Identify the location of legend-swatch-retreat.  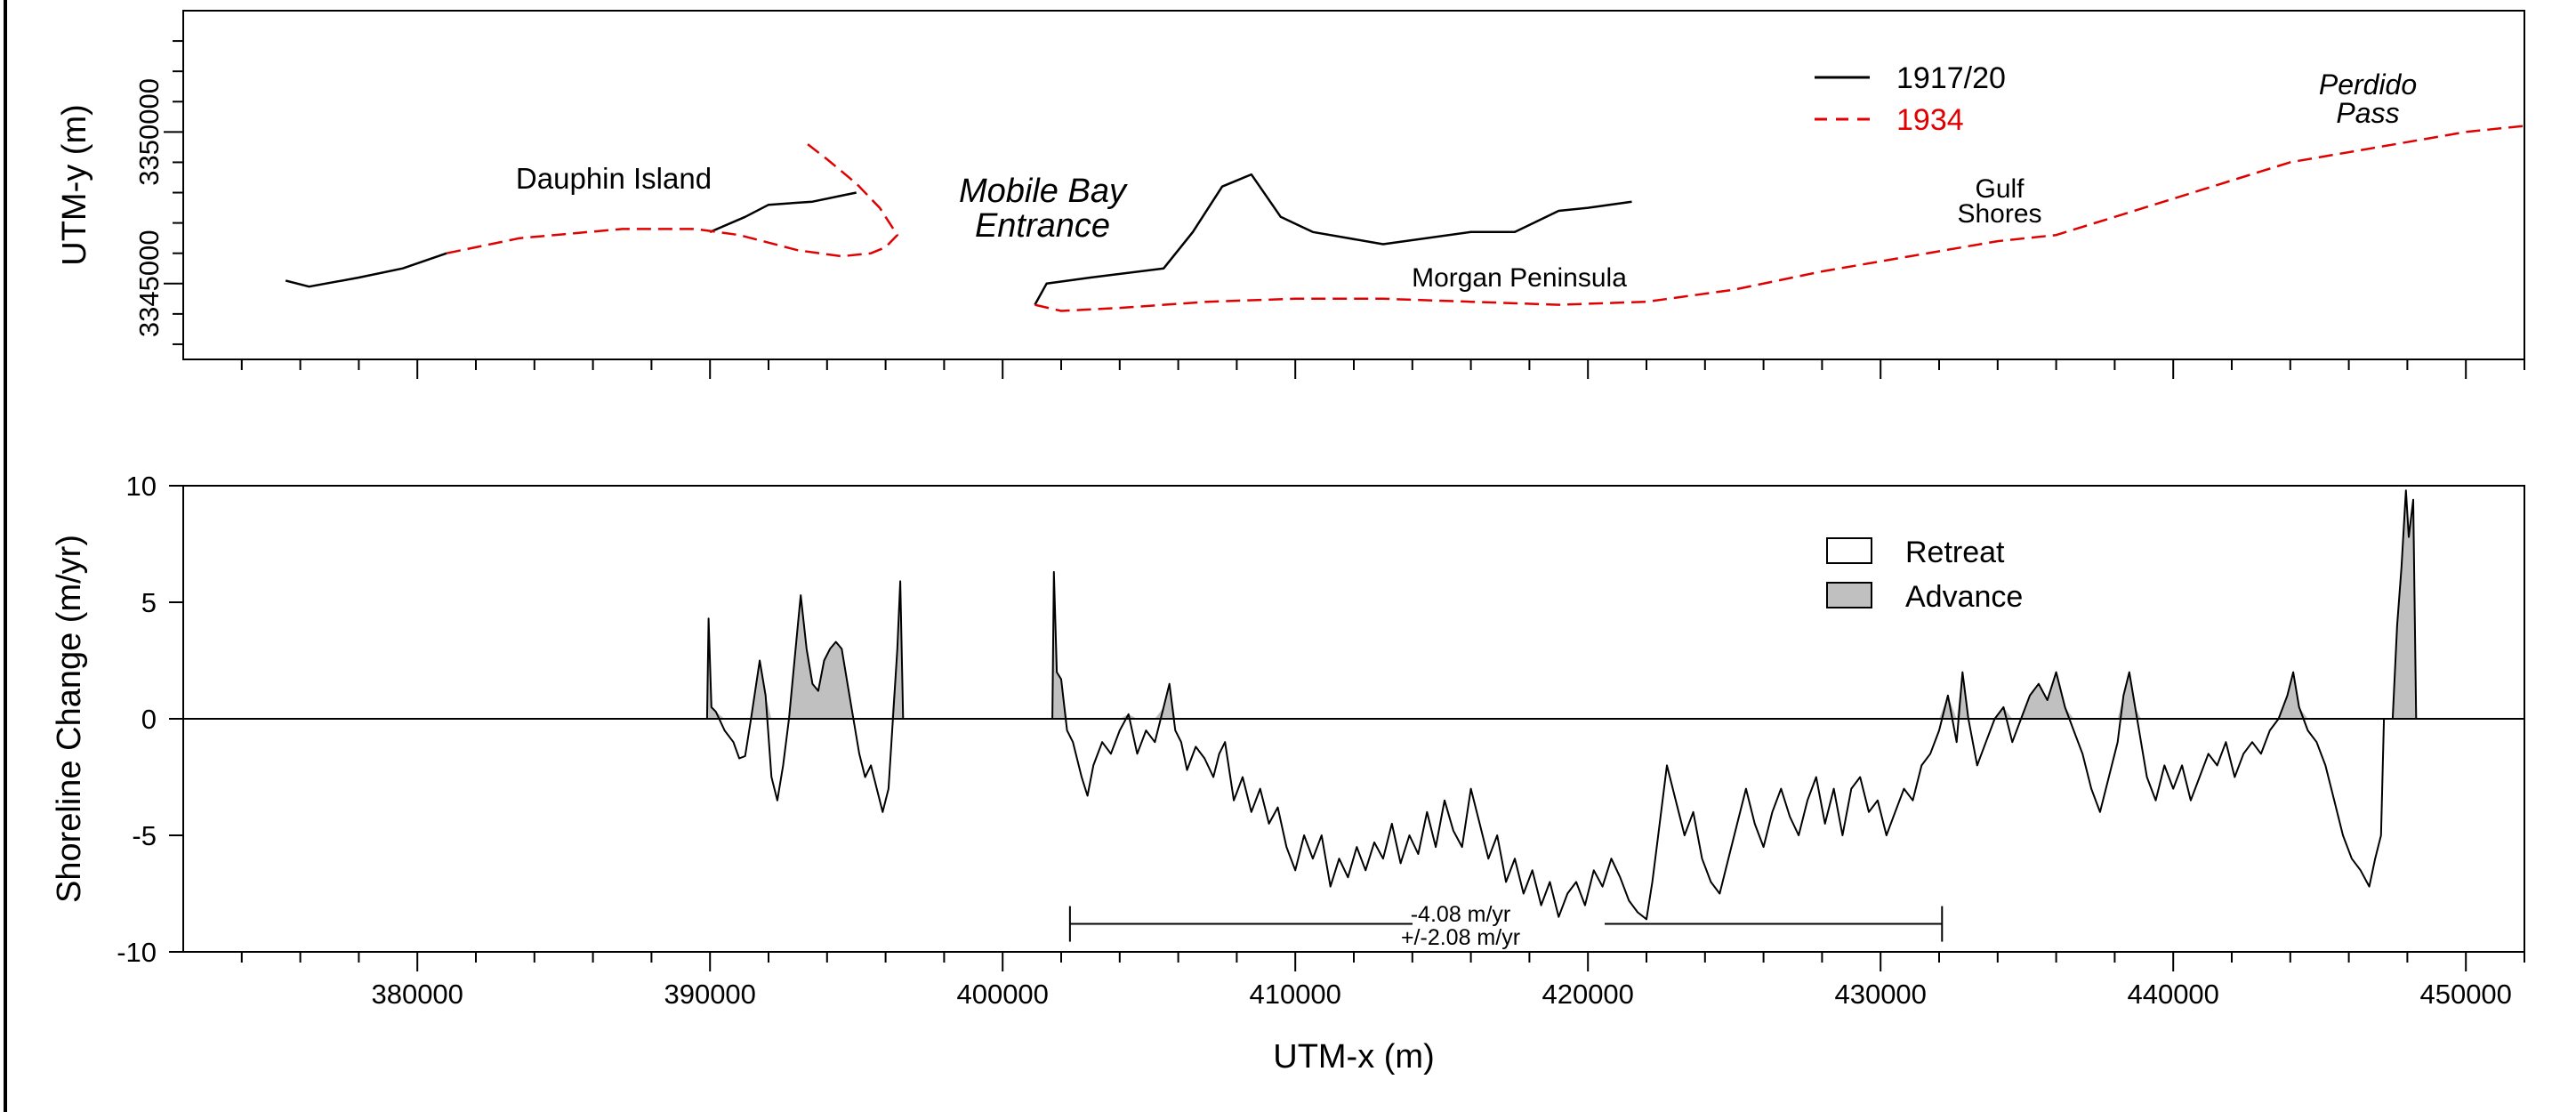
(1849, 550).